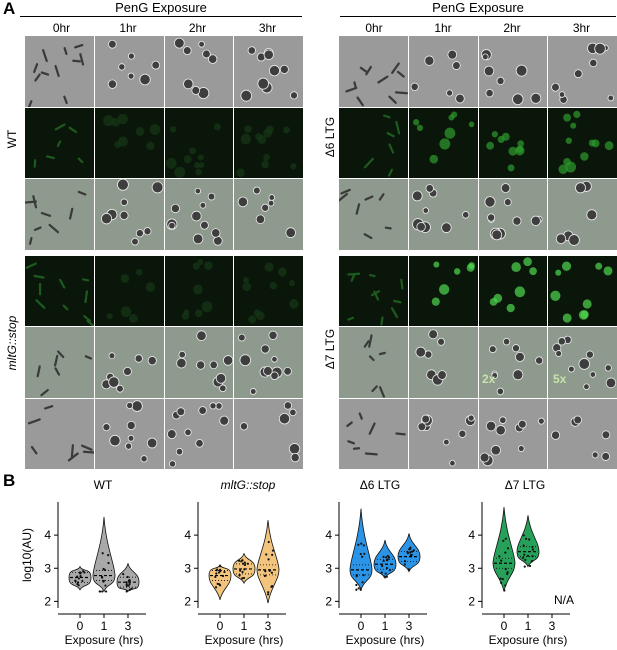 The width and height of the screenshot is (617, 650). Describe the element at coordinates (161, 16) in the screenshot. I see `left-header-rule` at that location.